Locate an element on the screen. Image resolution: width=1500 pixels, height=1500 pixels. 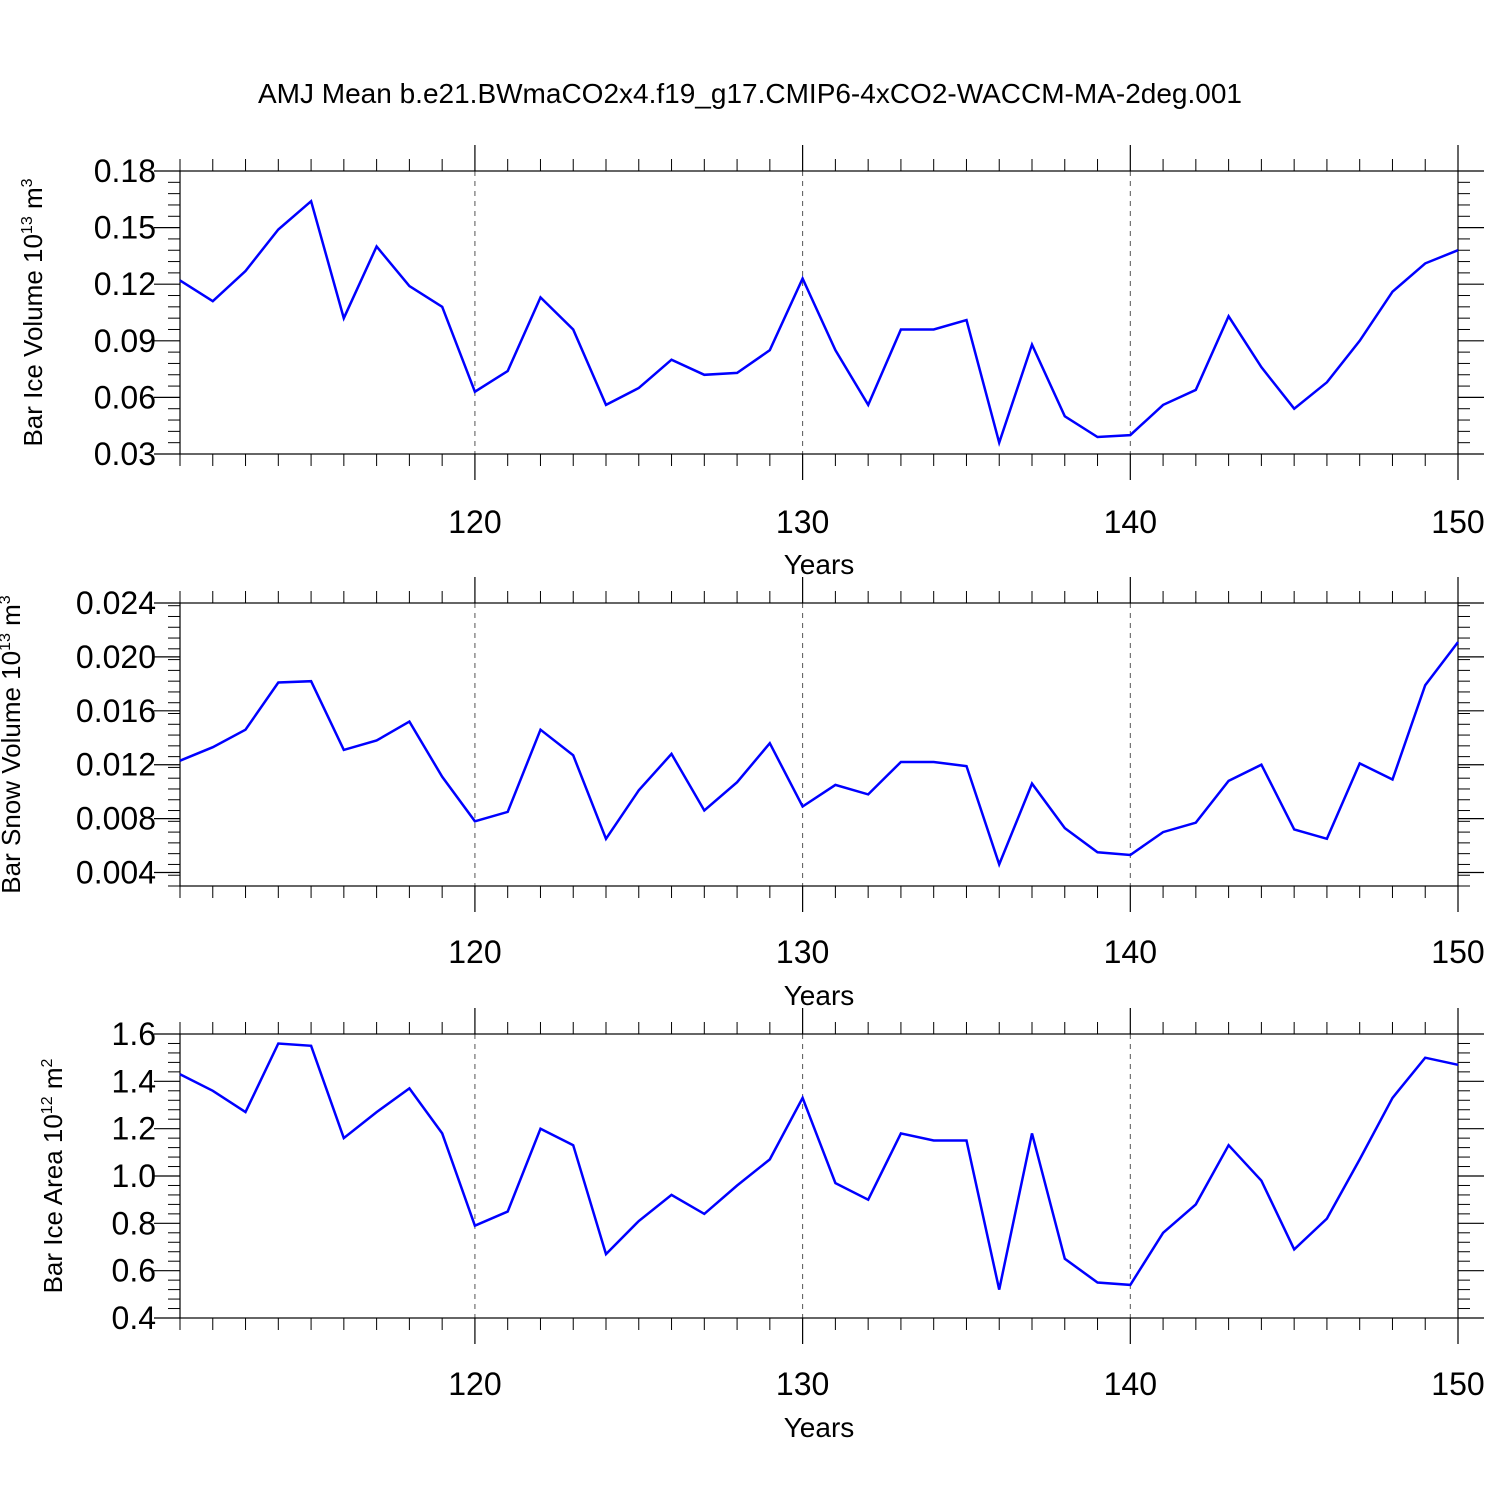
y-tick-label: 0.008 is located at coordinates (116, 819).